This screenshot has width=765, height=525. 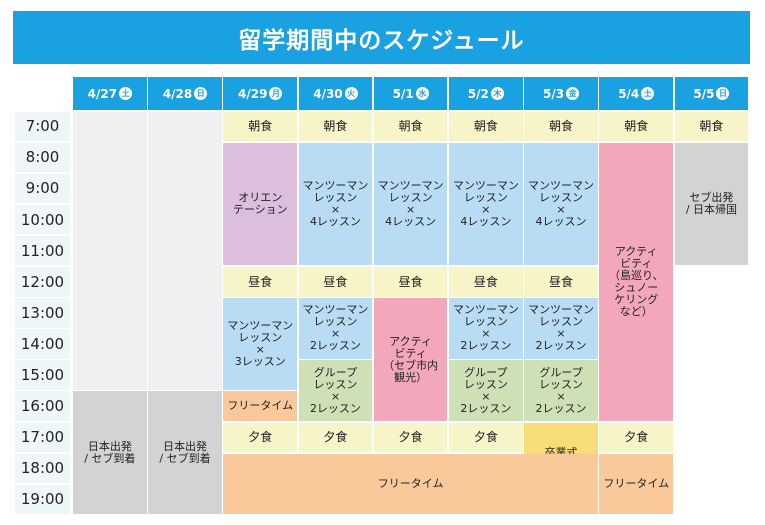 I want to click on breakfast-5-4: 朝食, so click(x=636, y=126).